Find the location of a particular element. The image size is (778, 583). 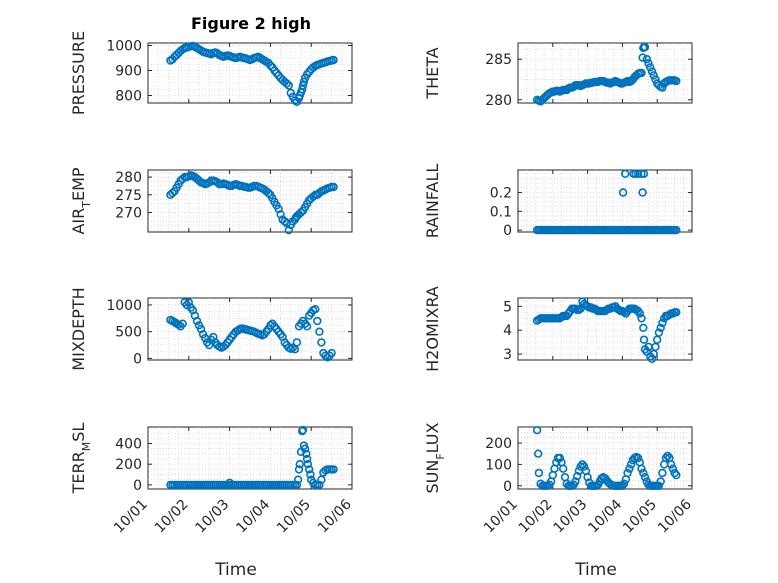

y-axis-label-part: SUN is located at coordinates (432, 477).